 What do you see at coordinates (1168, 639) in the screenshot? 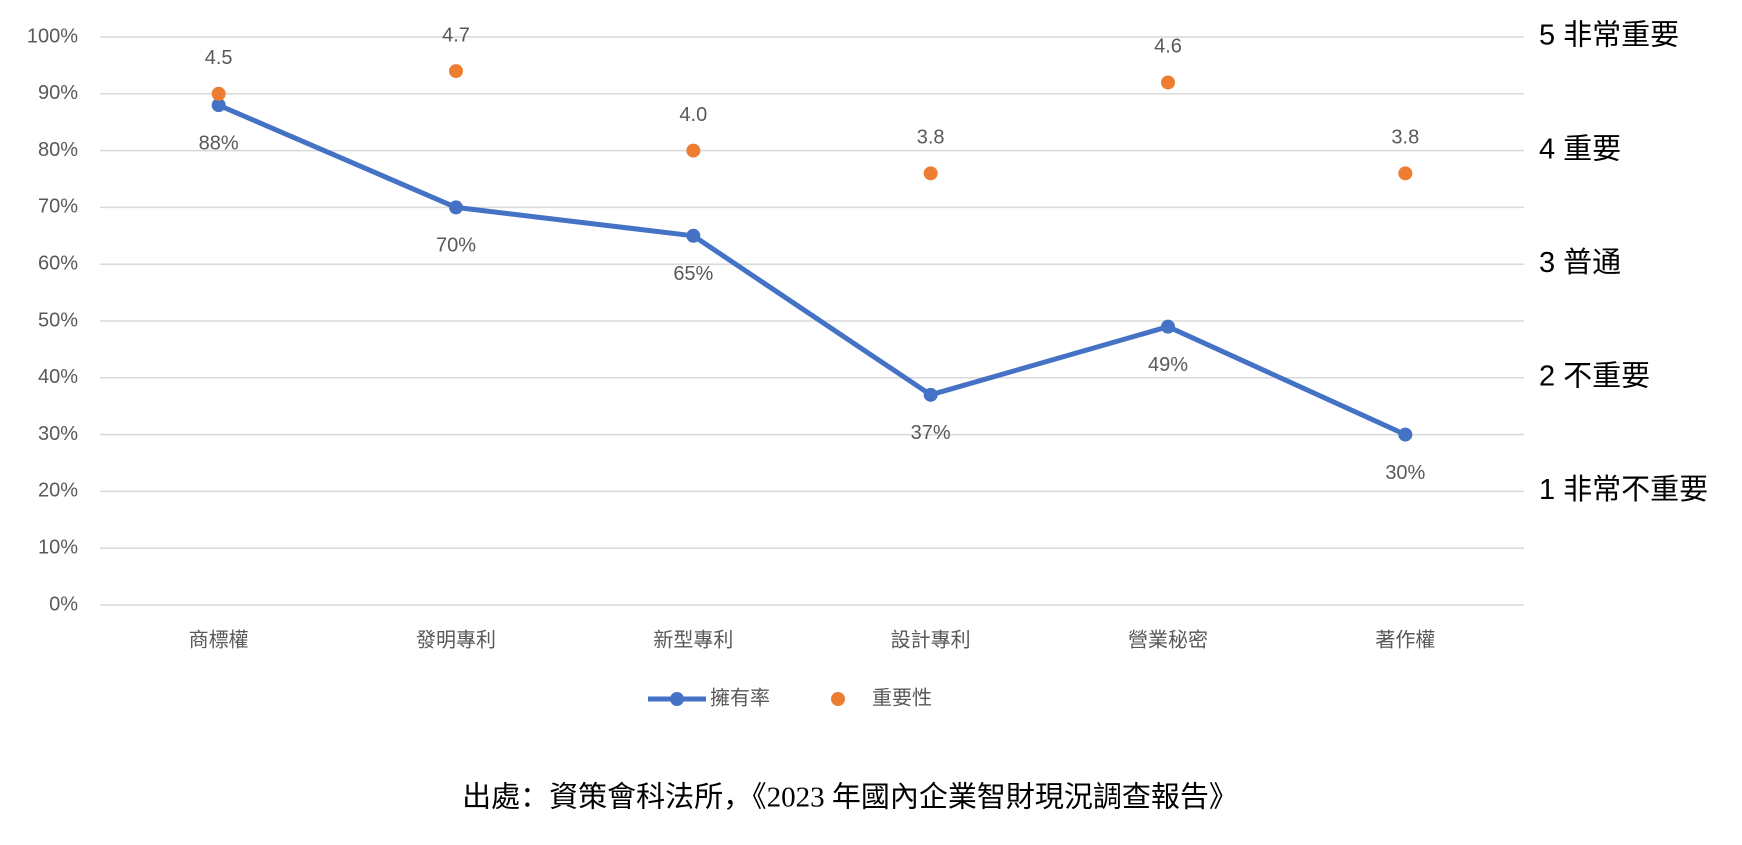
I see `x-tick-label: 營業秘密` at bounding box center [1168, 639].